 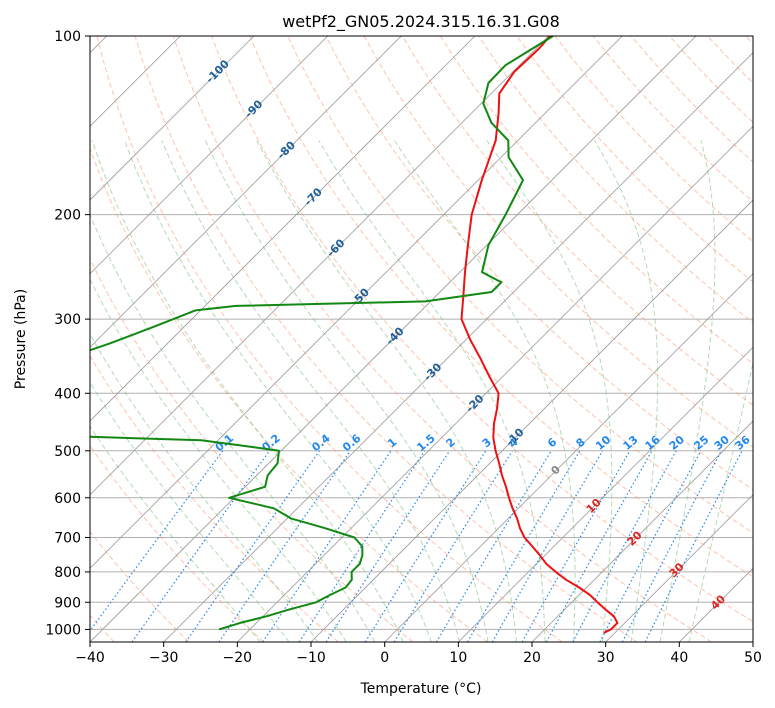 What do you see at coordinates (67, 320) in the screenshot?
I see `y-tick-label: 300` at bounding box center [67, 320].